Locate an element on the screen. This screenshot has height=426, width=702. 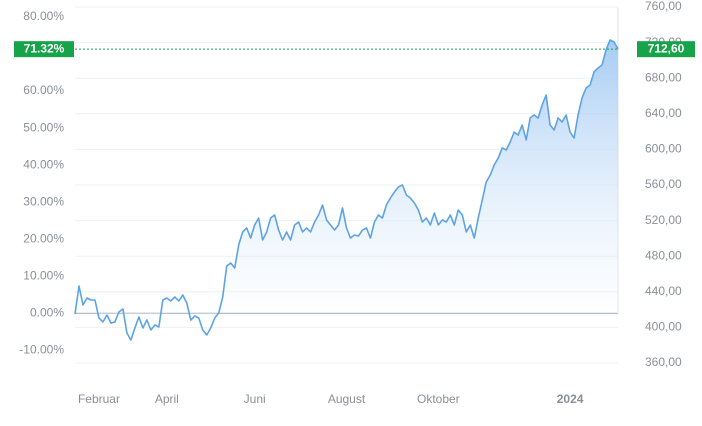
x-tick-label: April is located at coordinates (167, 399).